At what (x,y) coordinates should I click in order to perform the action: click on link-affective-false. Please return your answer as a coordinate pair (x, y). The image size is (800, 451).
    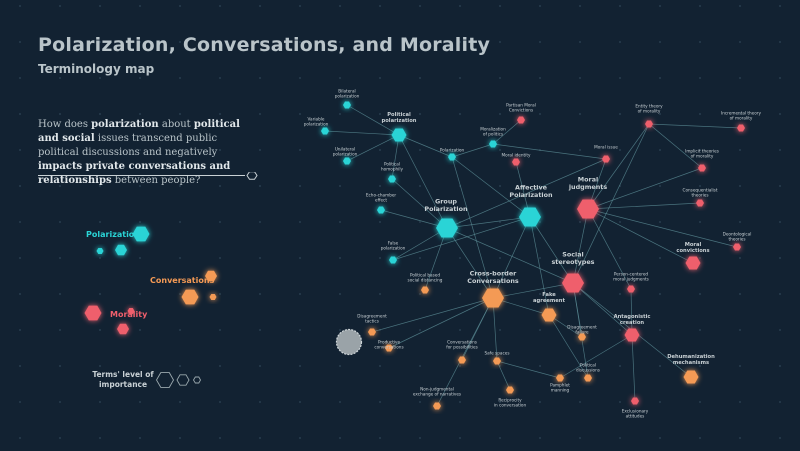
    Looking at the image, I should click on (461, 238).